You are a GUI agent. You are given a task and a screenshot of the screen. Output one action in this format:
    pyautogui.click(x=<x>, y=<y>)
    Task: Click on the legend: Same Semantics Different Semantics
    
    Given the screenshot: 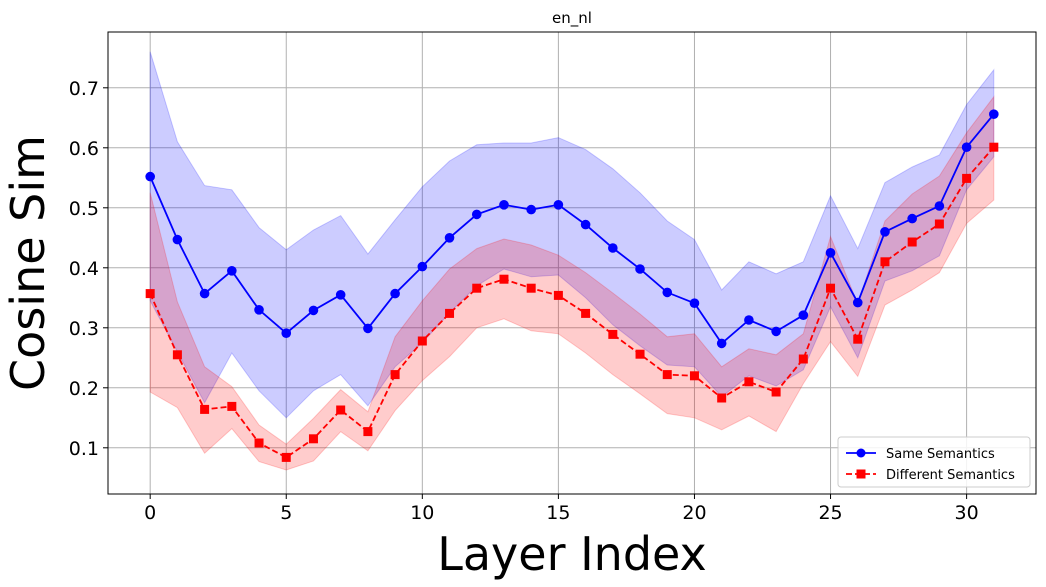 What is the action you would take?
    pyautogui.click(x=934, y=462)
    